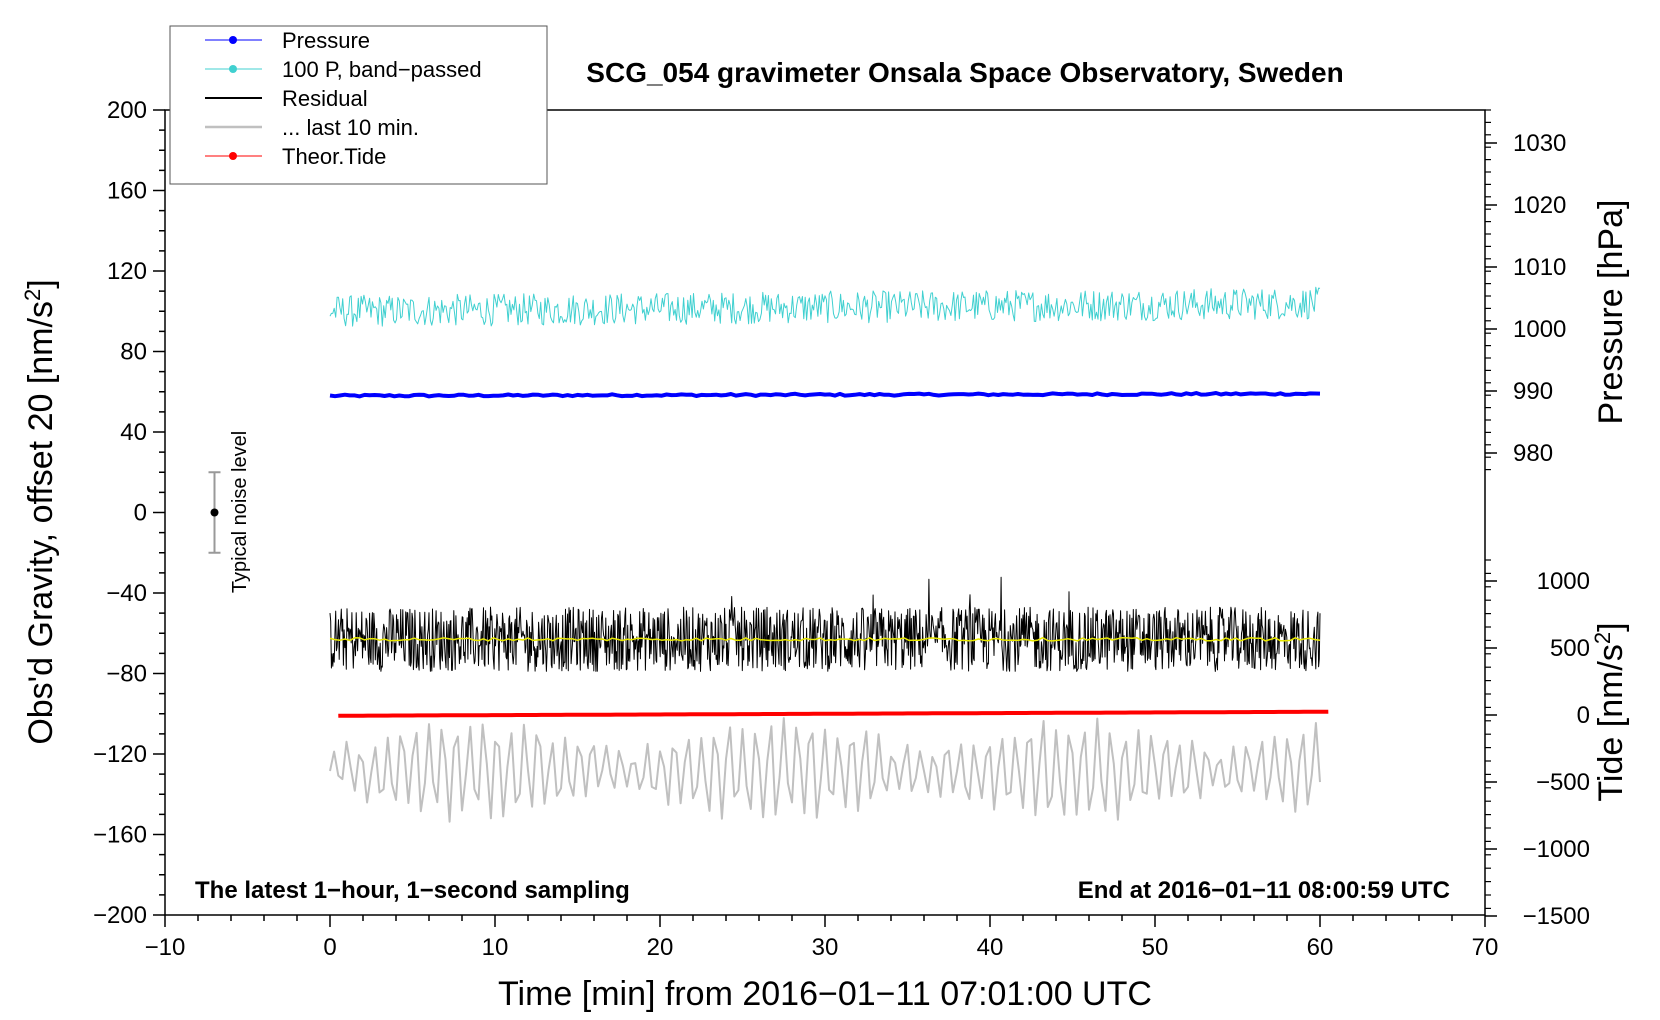 The height and width of the screenshot is (1020, 1660). What do you see at coordinates (1556, 849) in the screenshot?
I see `tide-tick-label: −1000` at bounding box center [1556, 849].